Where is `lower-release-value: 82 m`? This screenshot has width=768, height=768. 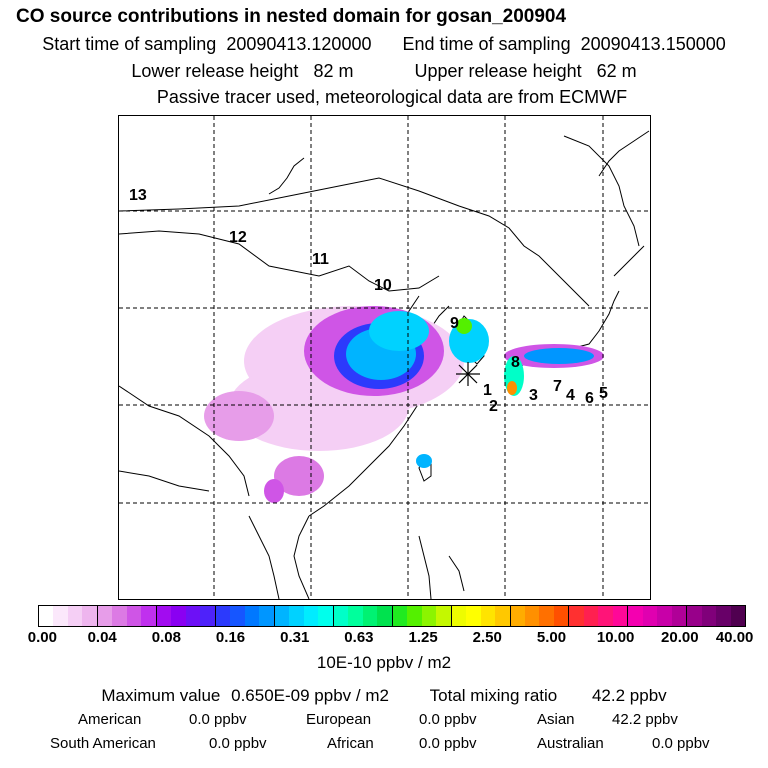
lower-release-value: 82 m is located at coordinates (333, 71).